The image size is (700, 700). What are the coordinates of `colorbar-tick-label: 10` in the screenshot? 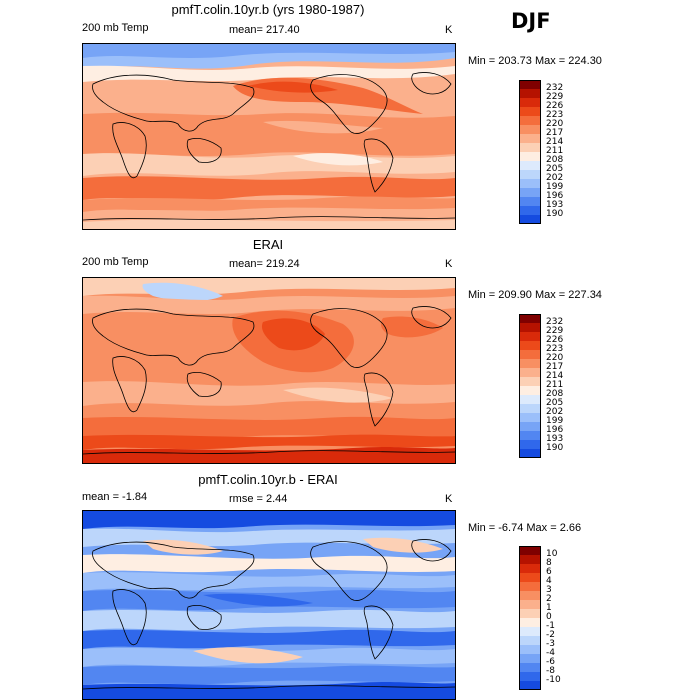 It's located at (552, 554).